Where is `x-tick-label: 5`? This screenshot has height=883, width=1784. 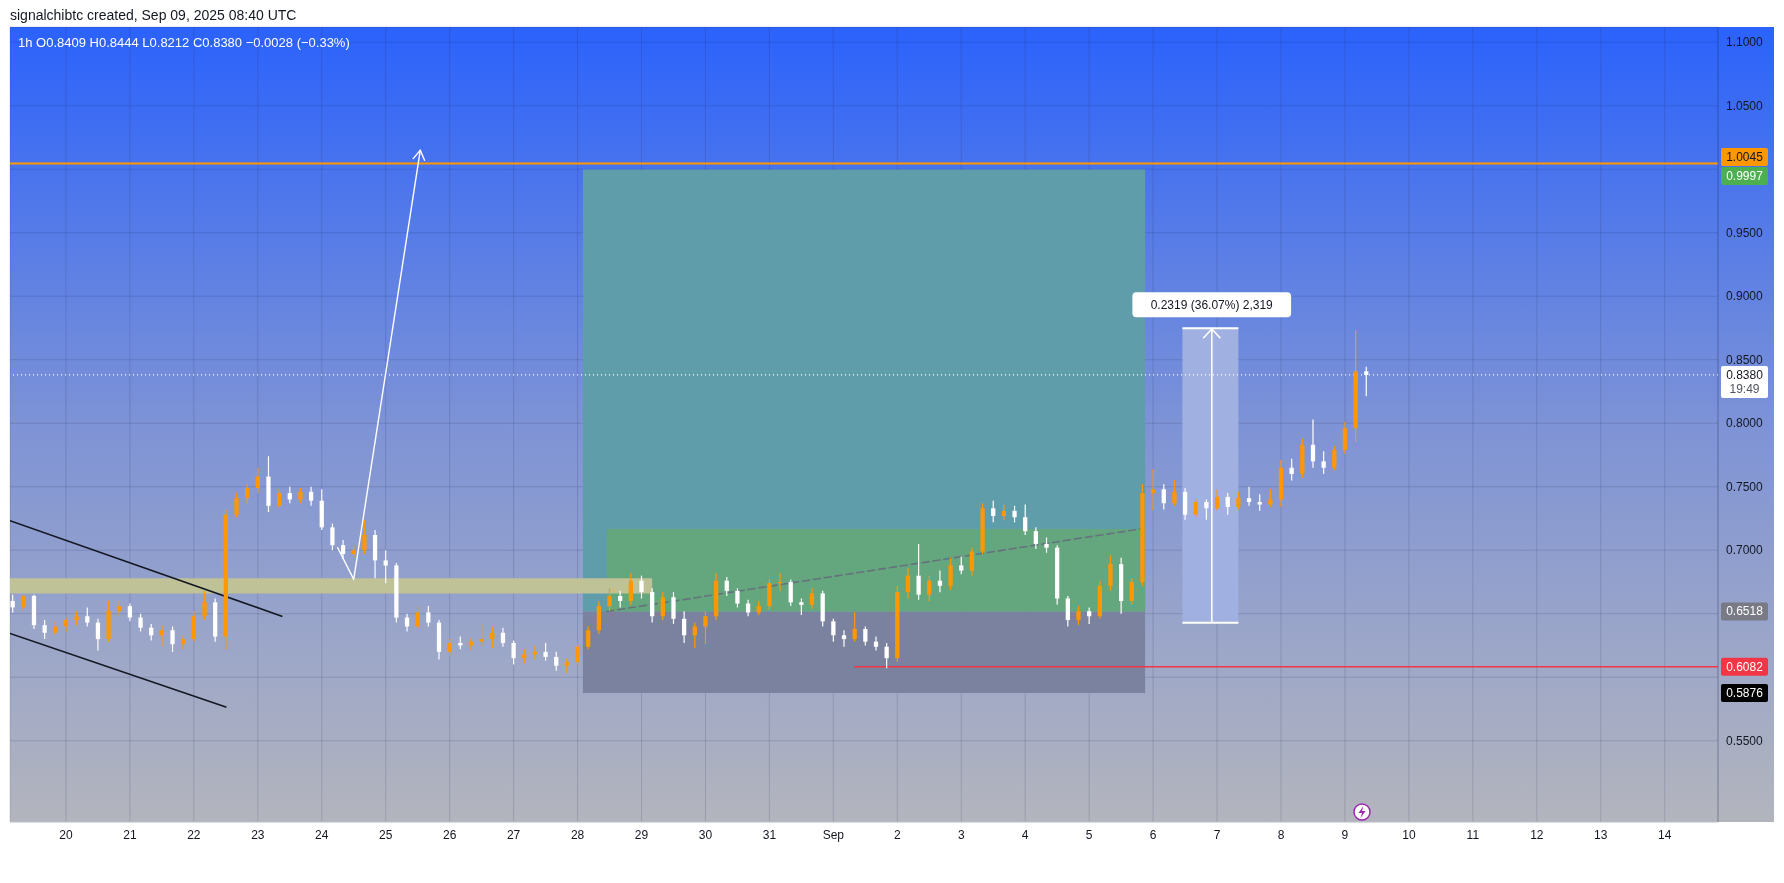
x-tick-label: 5 is located at coordinates (1089, 834).